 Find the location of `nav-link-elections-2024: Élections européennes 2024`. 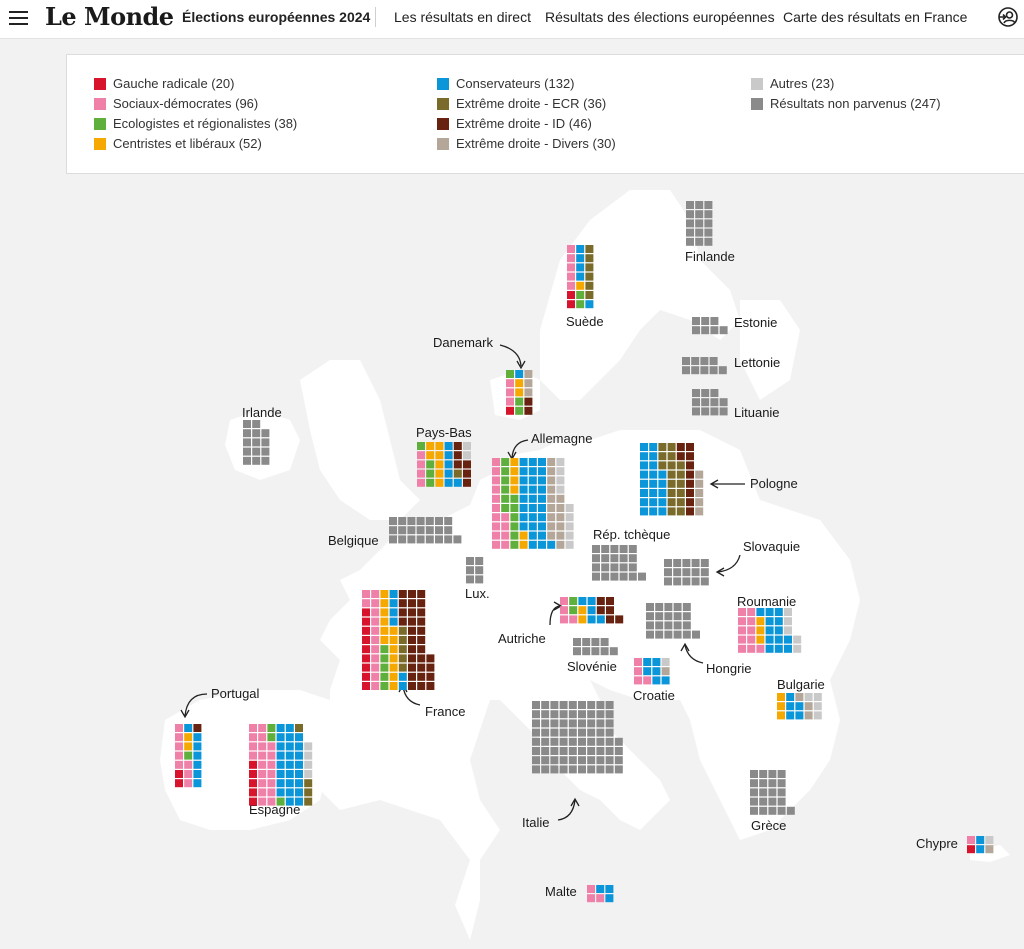

nav-link-elections-2024: Élections européennes 2024 is located at coordinates (276, 17).